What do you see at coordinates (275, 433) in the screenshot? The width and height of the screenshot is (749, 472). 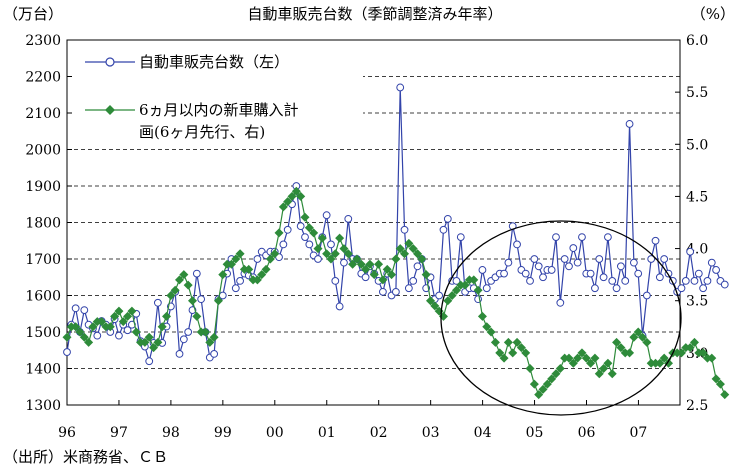 I see `x-tick-label: 00` at bounding box center [275, 433].